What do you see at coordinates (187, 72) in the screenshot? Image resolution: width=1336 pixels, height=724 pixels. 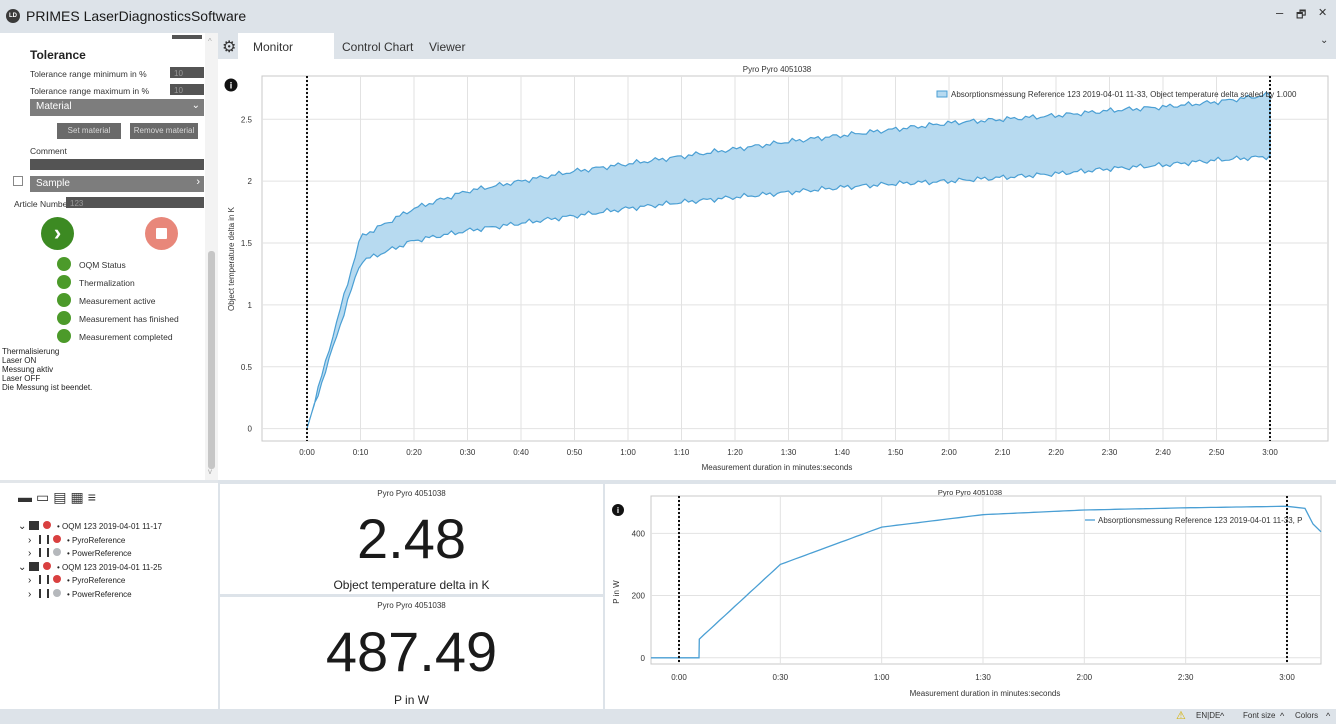 I see `tolerance-min-input: 10` at bounding box center [187, 72].